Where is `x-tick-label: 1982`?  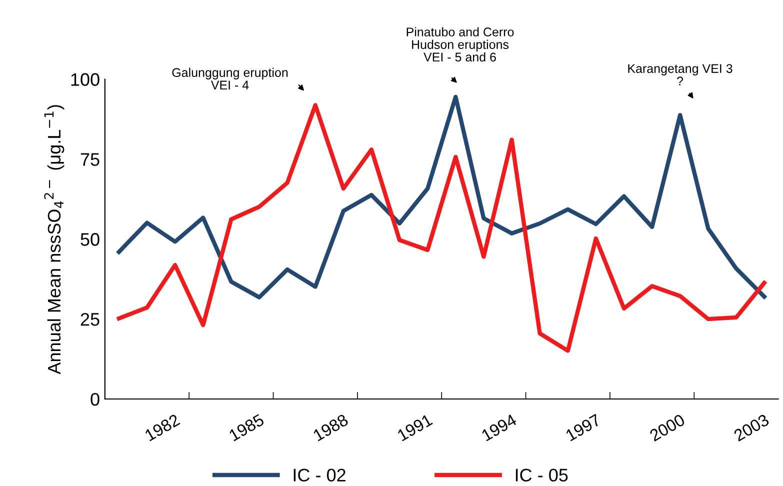 x-tick-label: 1982 is located at coordinates (162, 428).